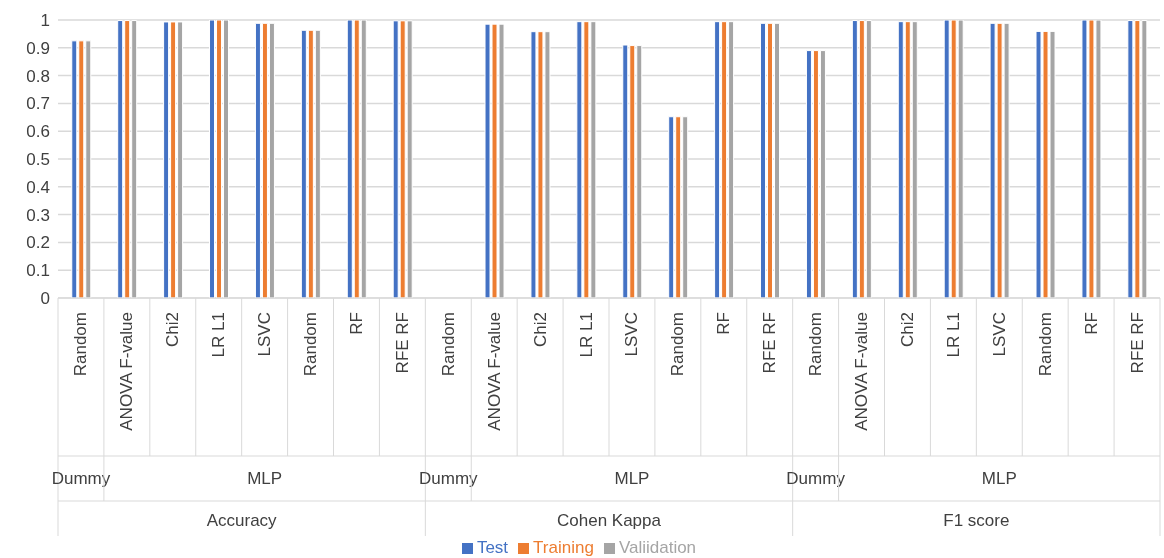 Image resolution: width=1164 pixels, height=558 pixels. Describe the element at coordinates (38, 271) in the screenshot. I see `y-tick-label: 0.1` at that location.